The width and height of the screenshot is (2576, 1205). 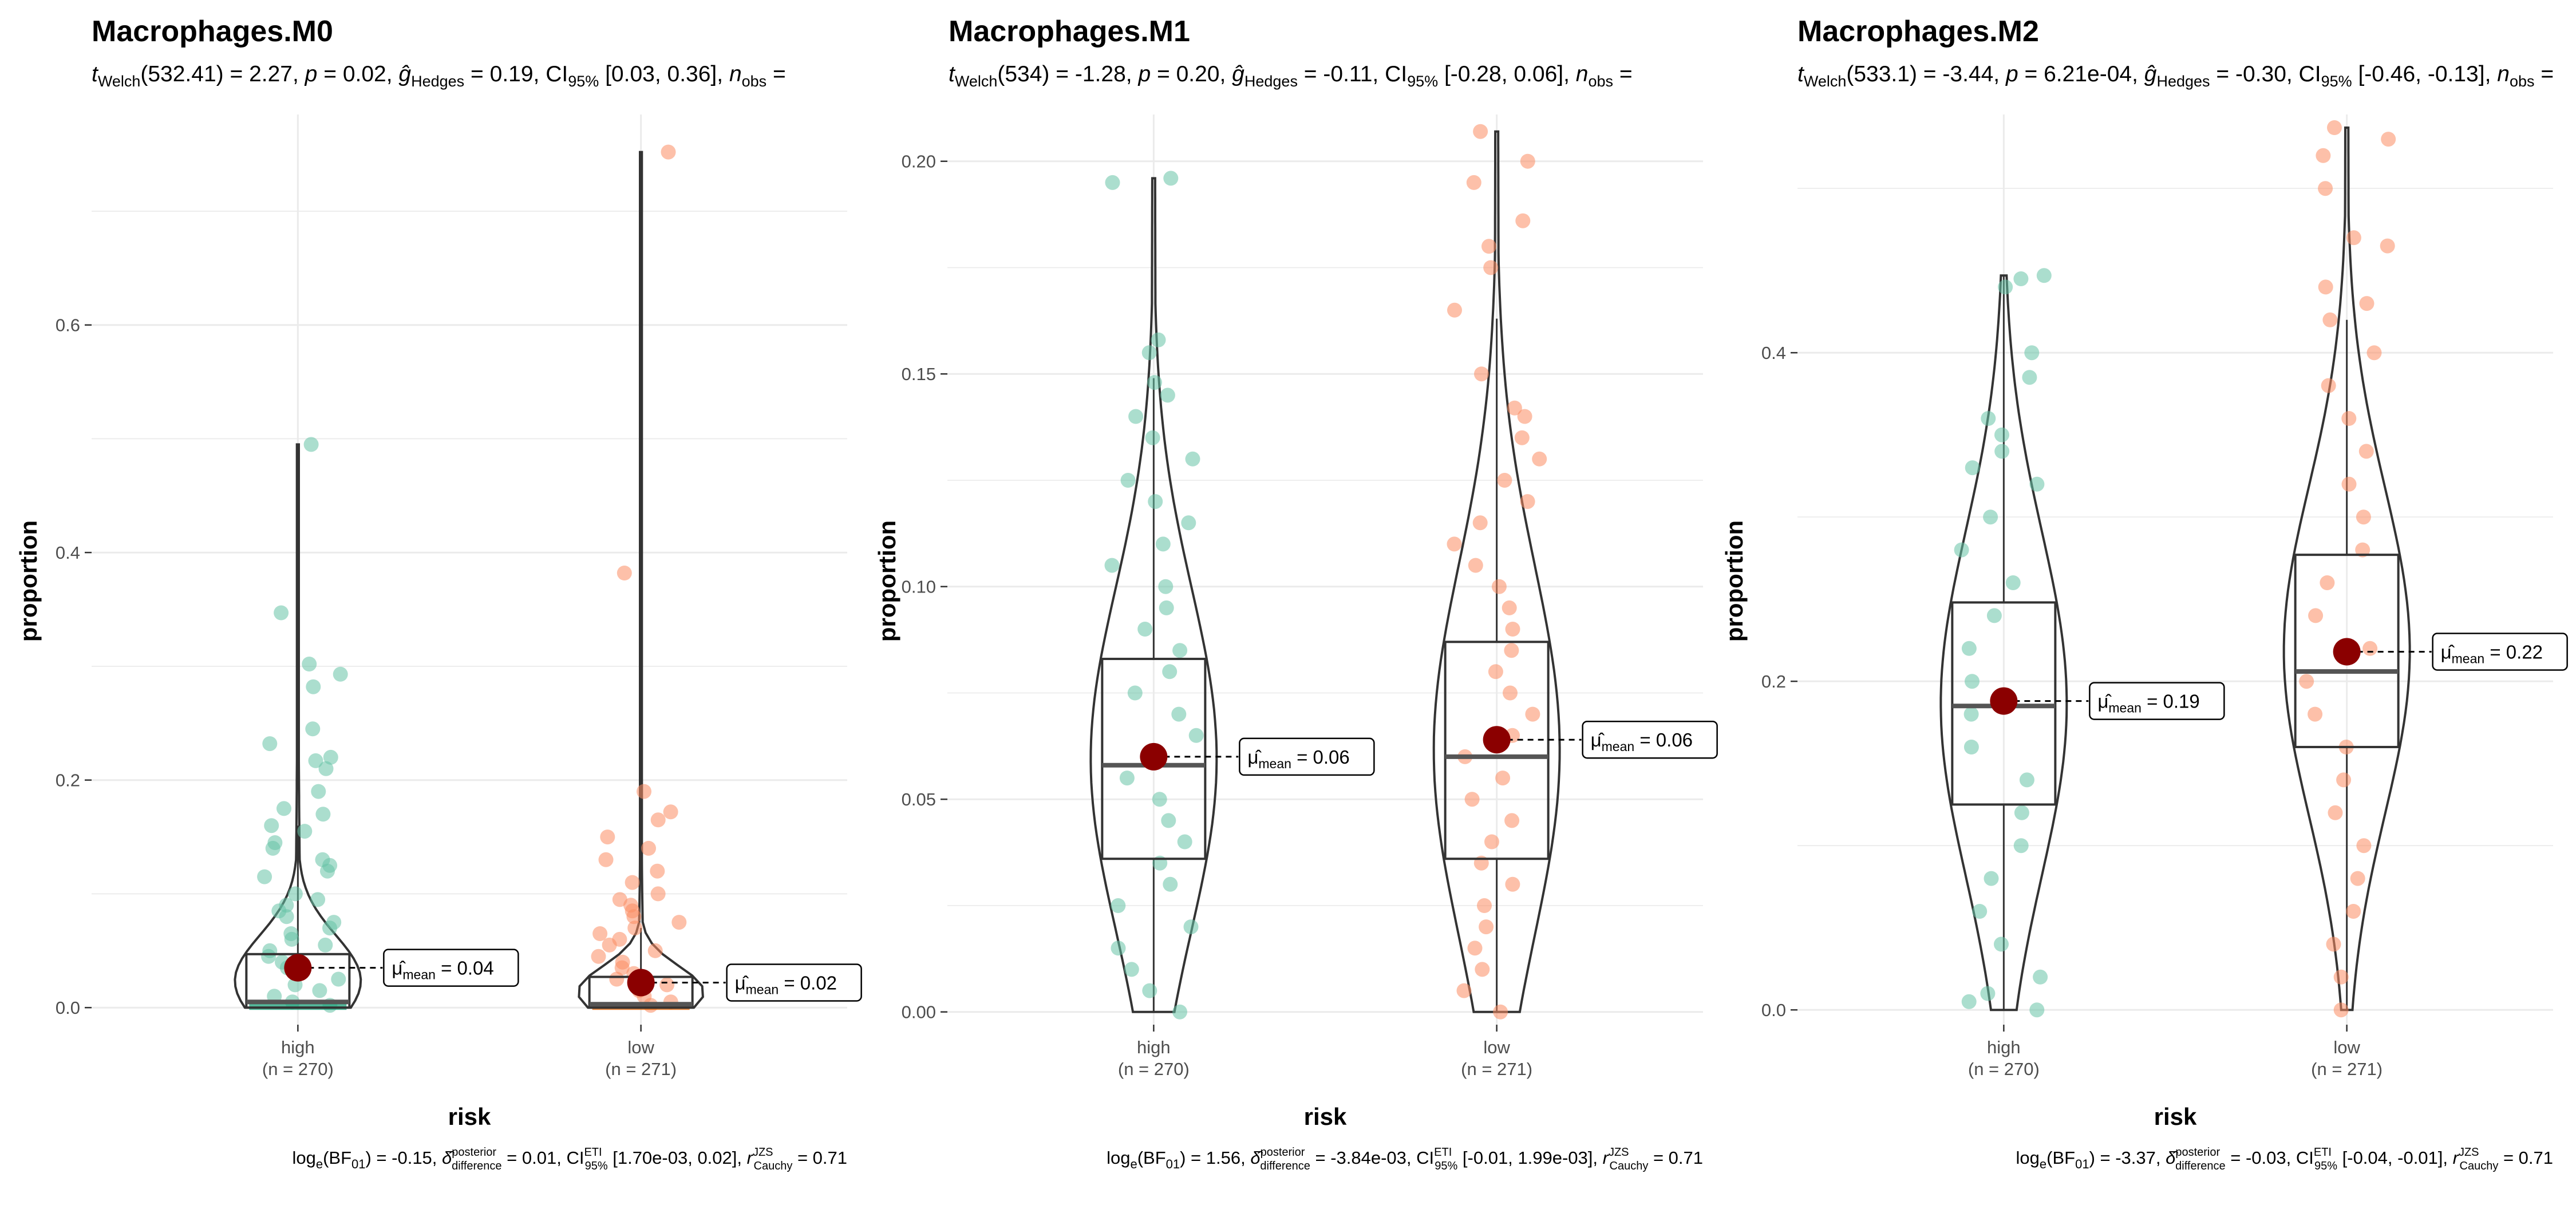 What do you see at coordinates (1069, 32) in the screenshot?
I see `chart-title: Macrophages.M1` at bounding box center [1069, 32].